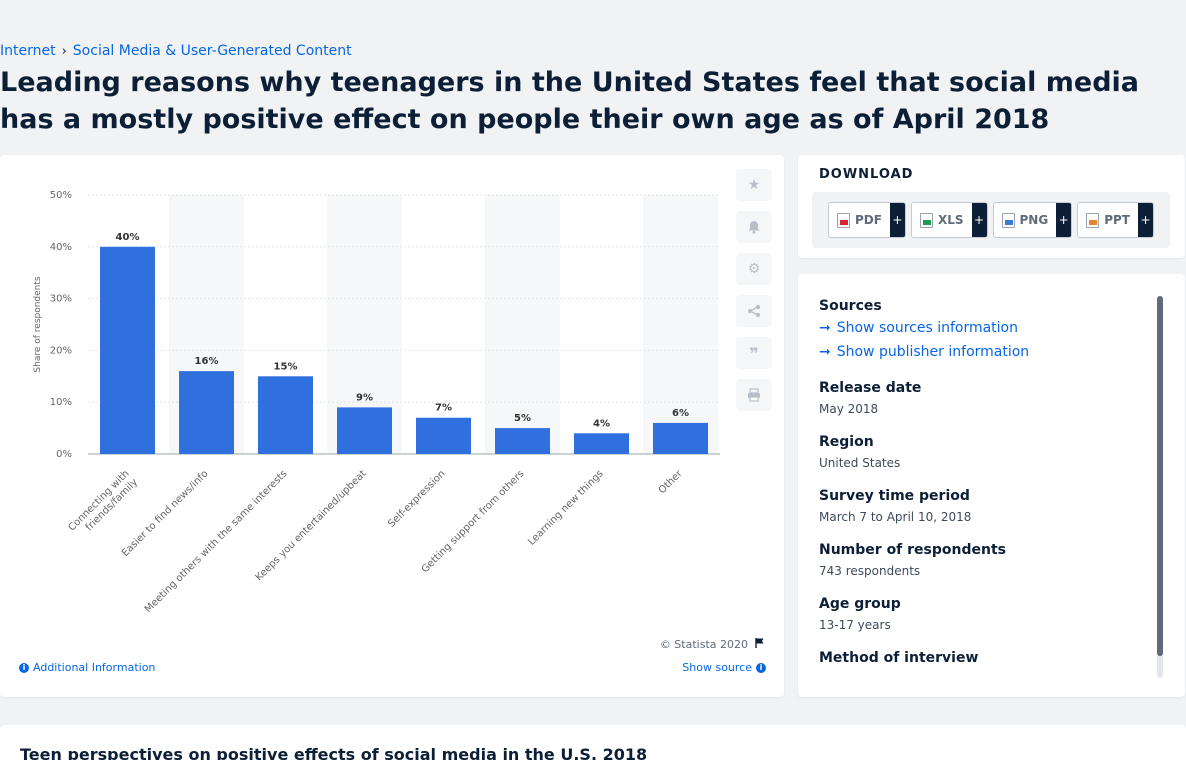 This screenshot has width=1186, height=760. I want to click on x-tick-label: Connecting withfriends/family, so click(103, 505).